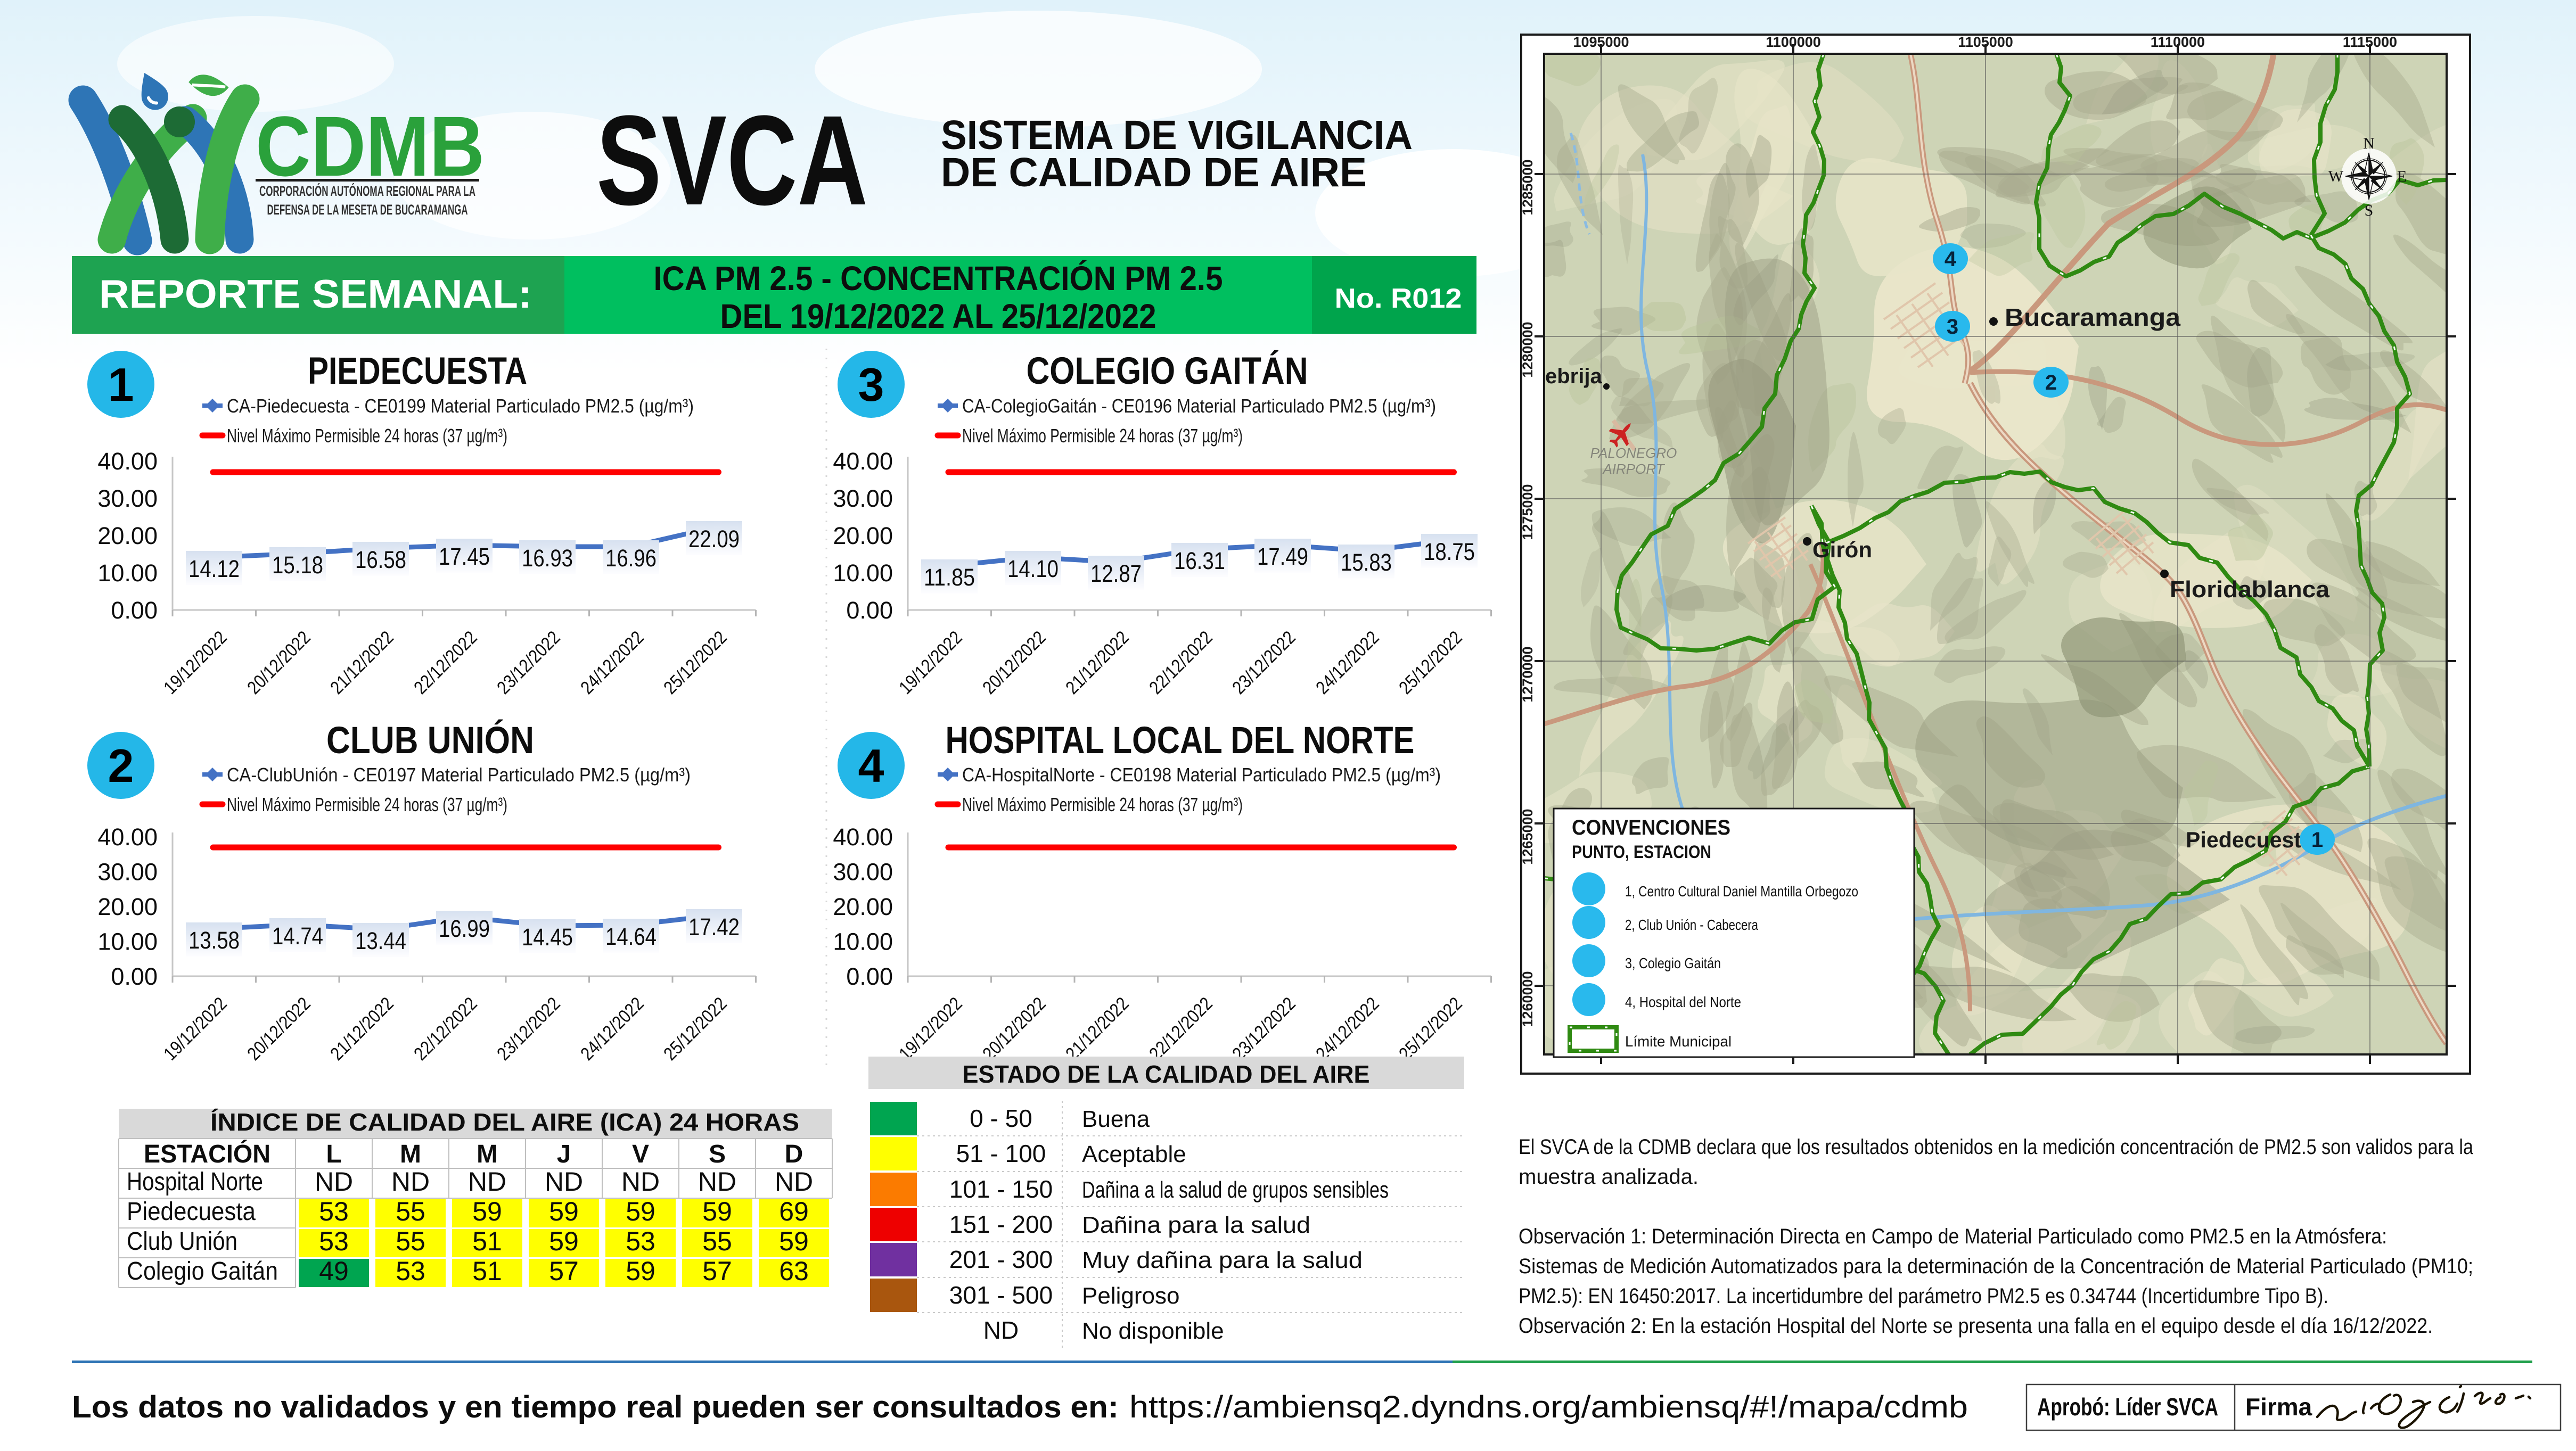 The height and width of the screenshot is (1451, 2576). I want to click on svg-text: Aceptable, so click(1134, 1154).